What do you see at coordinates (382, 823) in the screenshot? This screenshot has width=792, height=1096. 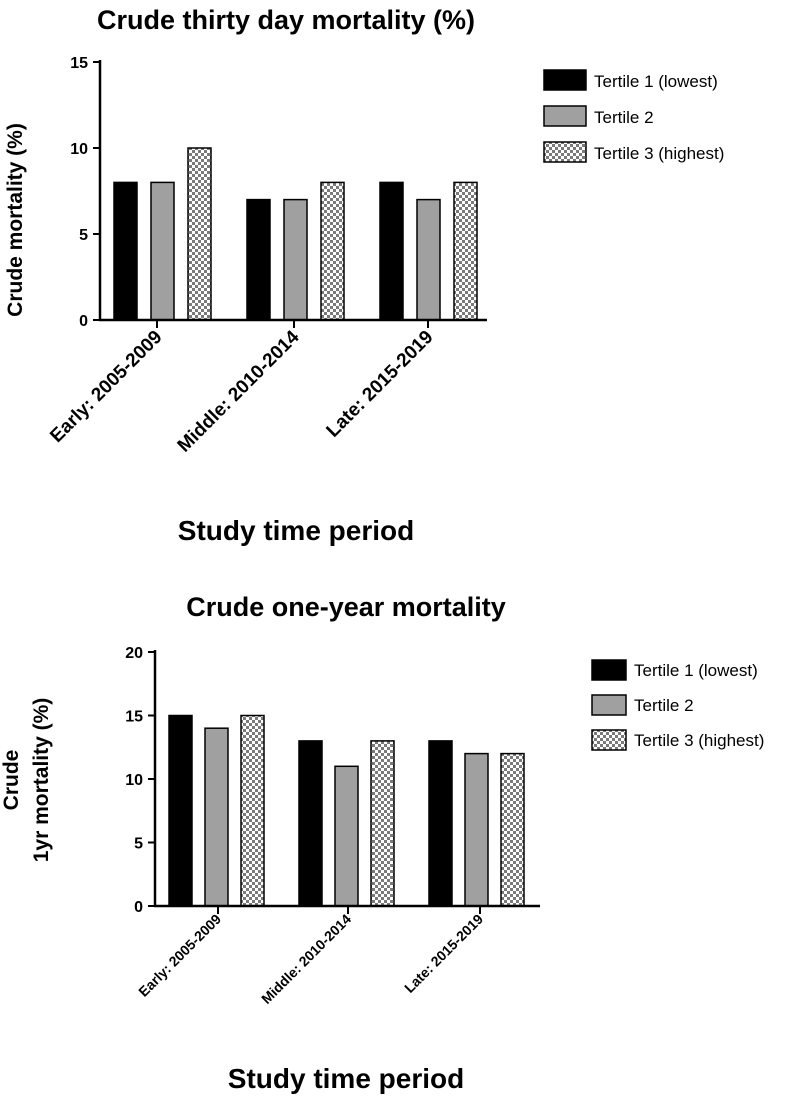 I see `chart2-bar-2-tertile3` at bounding box center [382, 823].